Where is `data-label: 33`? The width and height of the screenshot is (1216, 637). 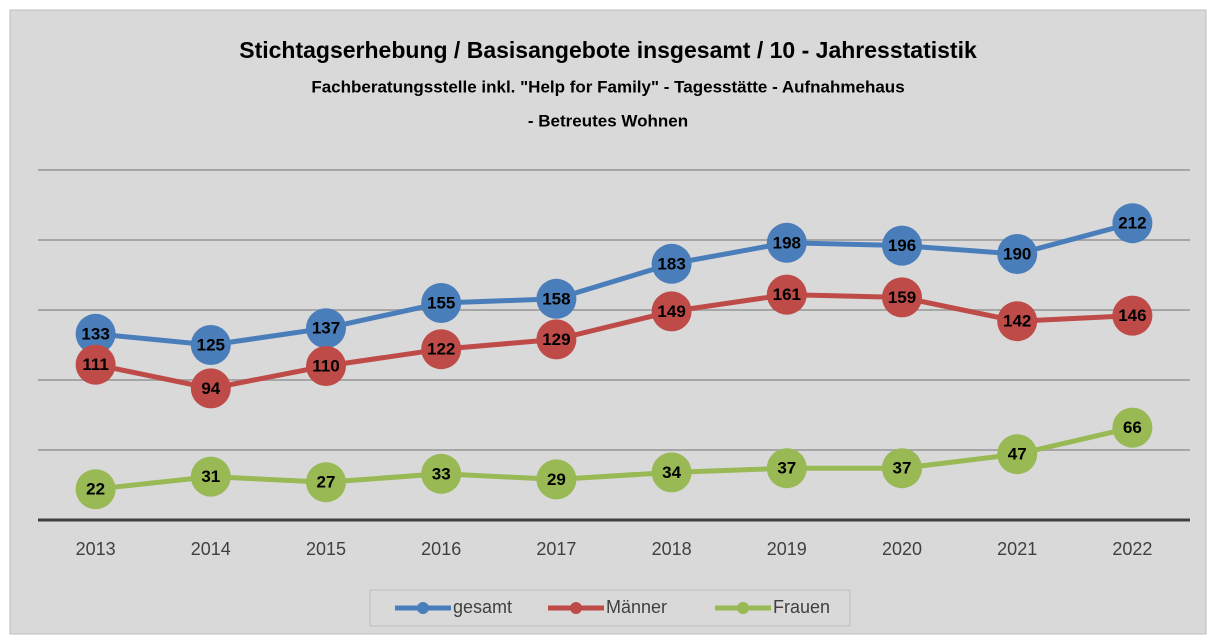
data-label: 33 is located at coordinates (441, 473).